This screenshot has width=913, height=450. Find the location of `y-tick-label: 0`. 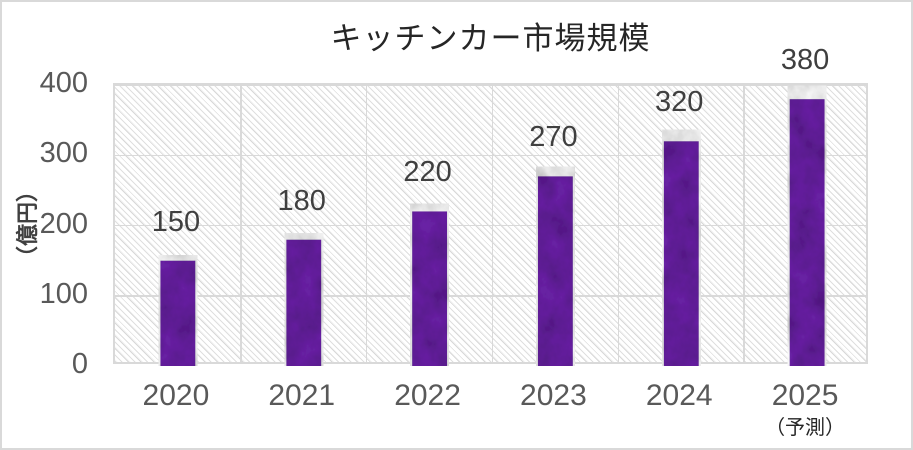

y-tick-label: 0 is located at coordinates (79, 364).